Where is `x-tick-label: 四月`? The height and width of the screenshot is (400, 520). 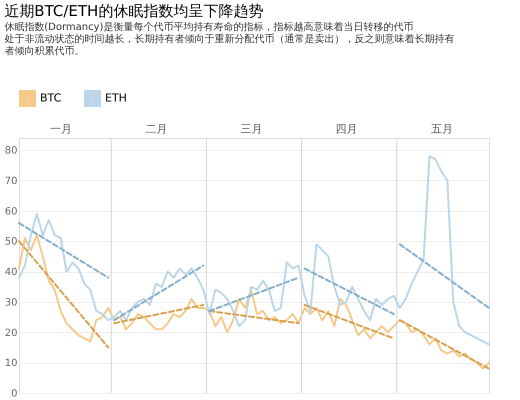 x-tick-label: 四月 is located at coordinates (347, 129).